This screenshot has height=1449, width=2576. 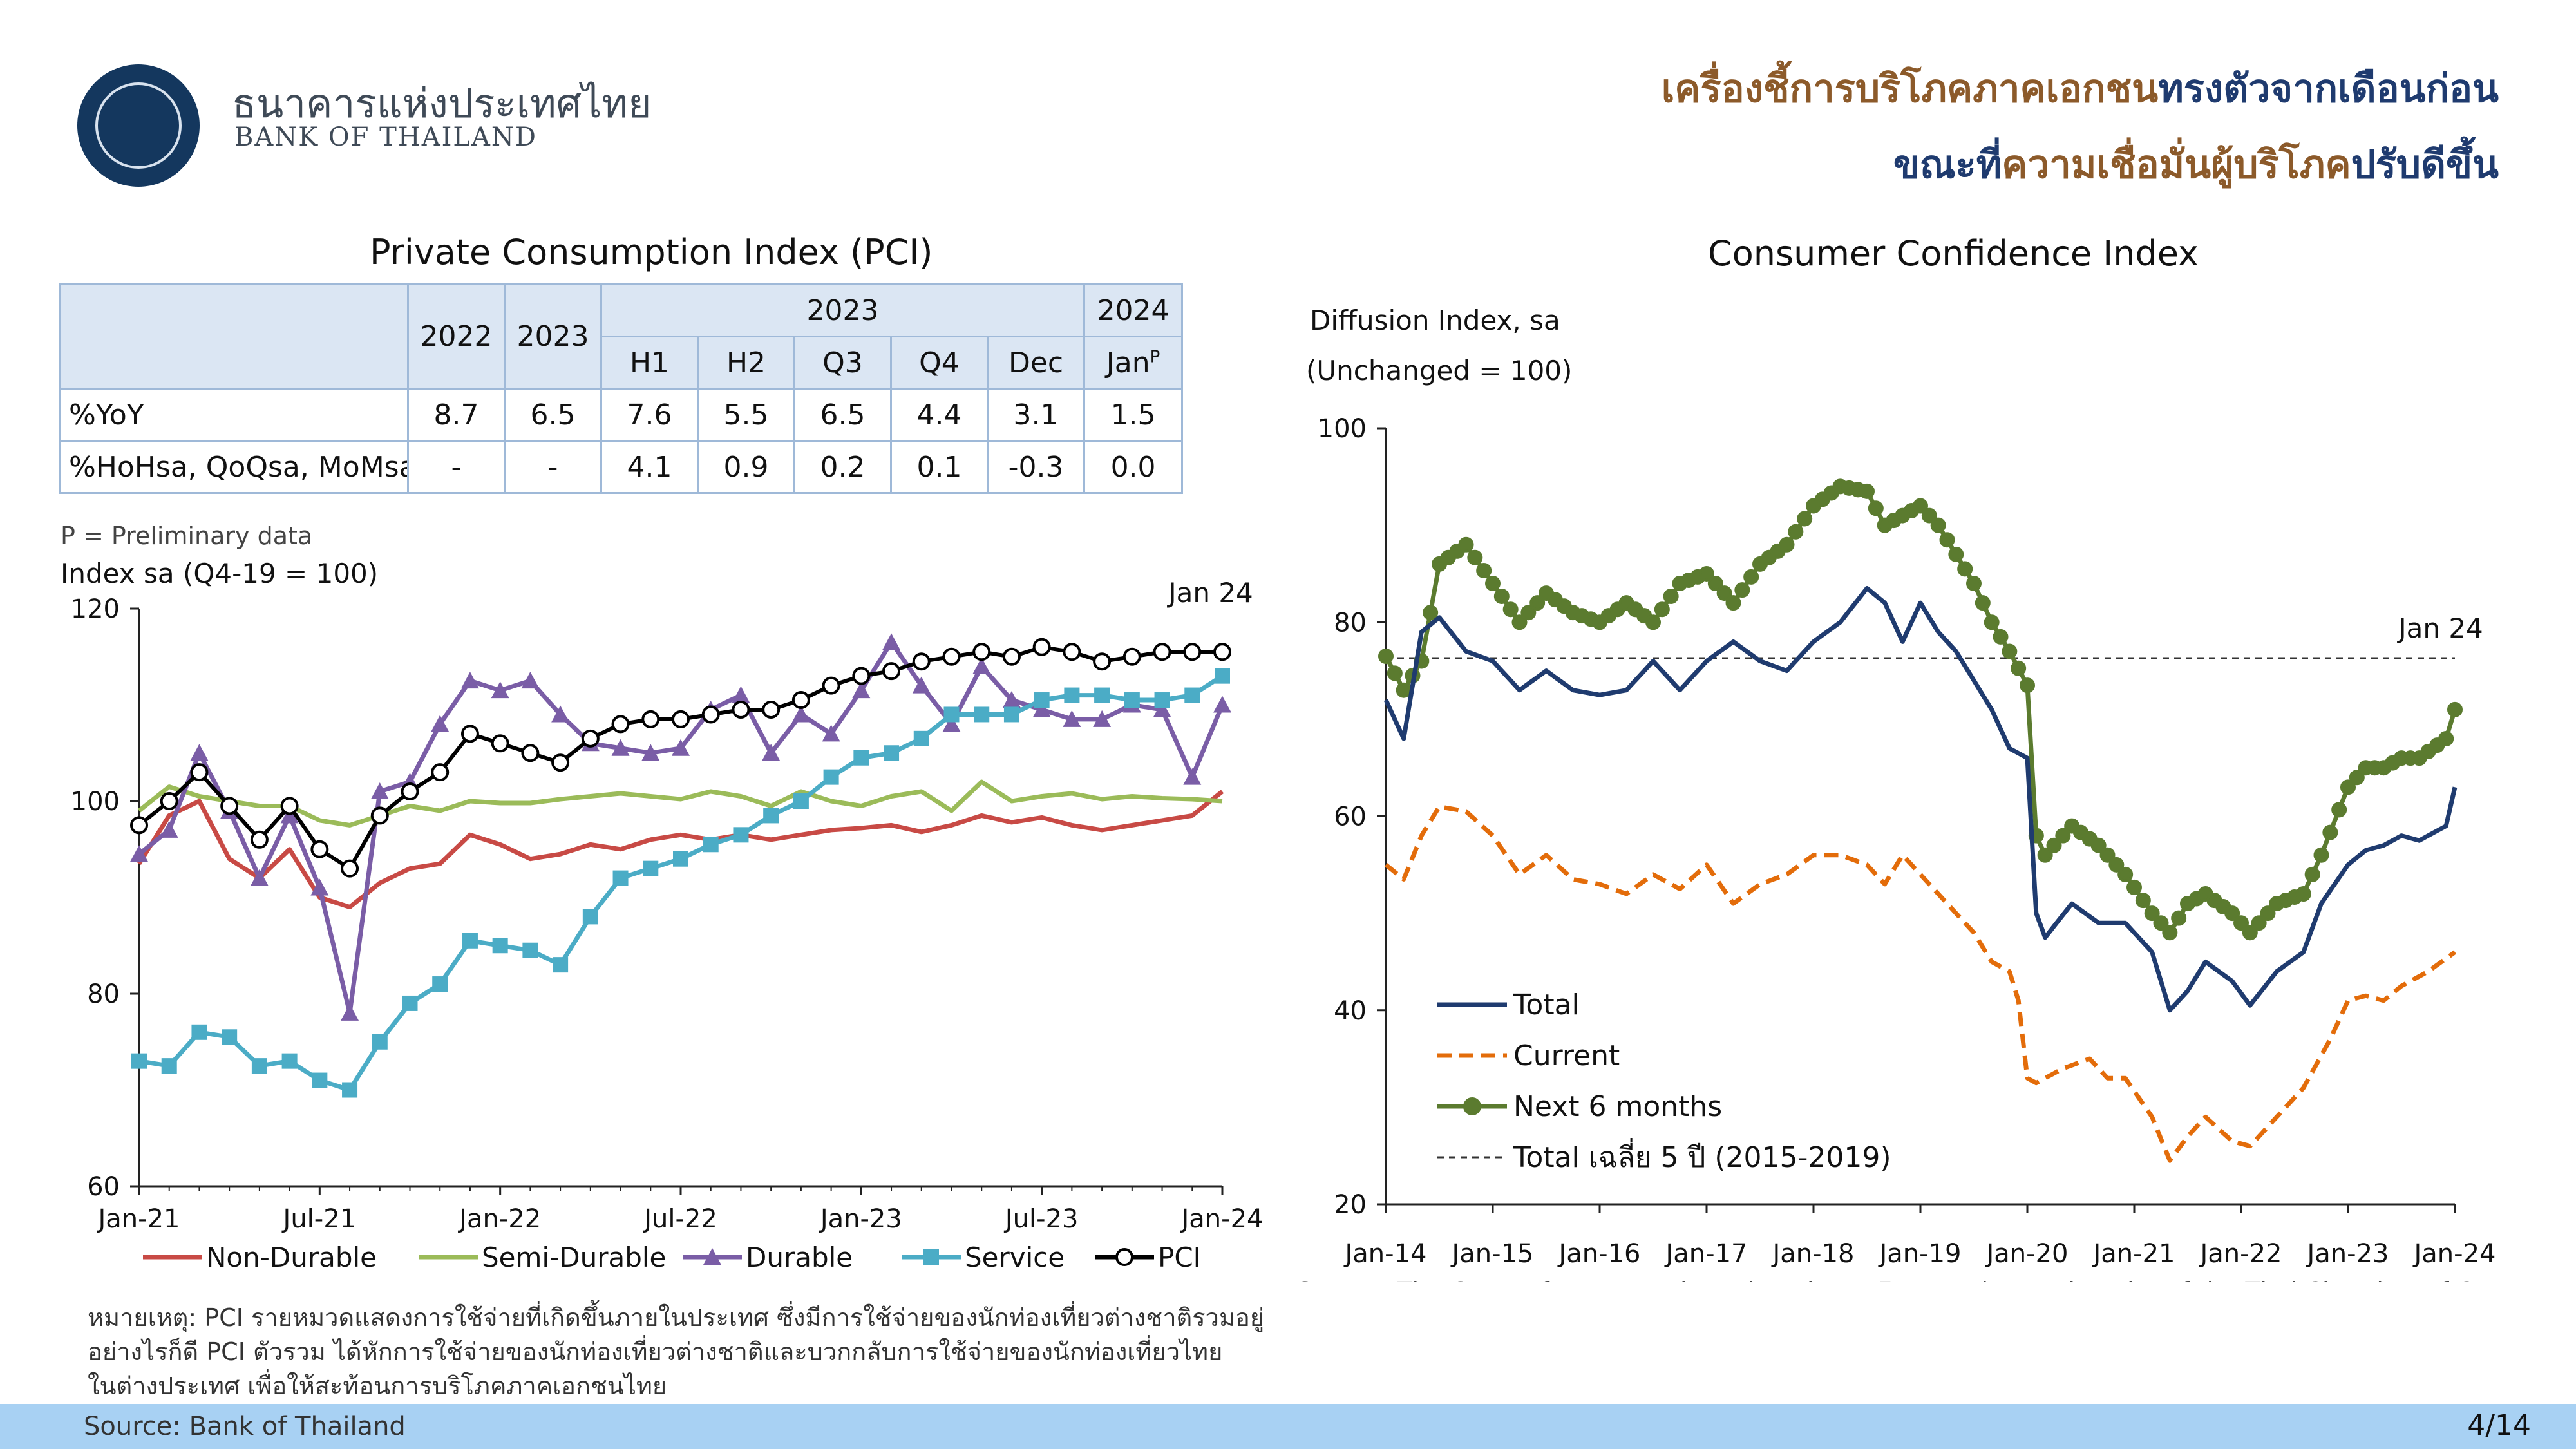 What do you see at coordinates (219, 573) in the screenshot?
I see `y-axis-label: Index sa (Q4-19 = 100)` at bounding box center [219, 573].